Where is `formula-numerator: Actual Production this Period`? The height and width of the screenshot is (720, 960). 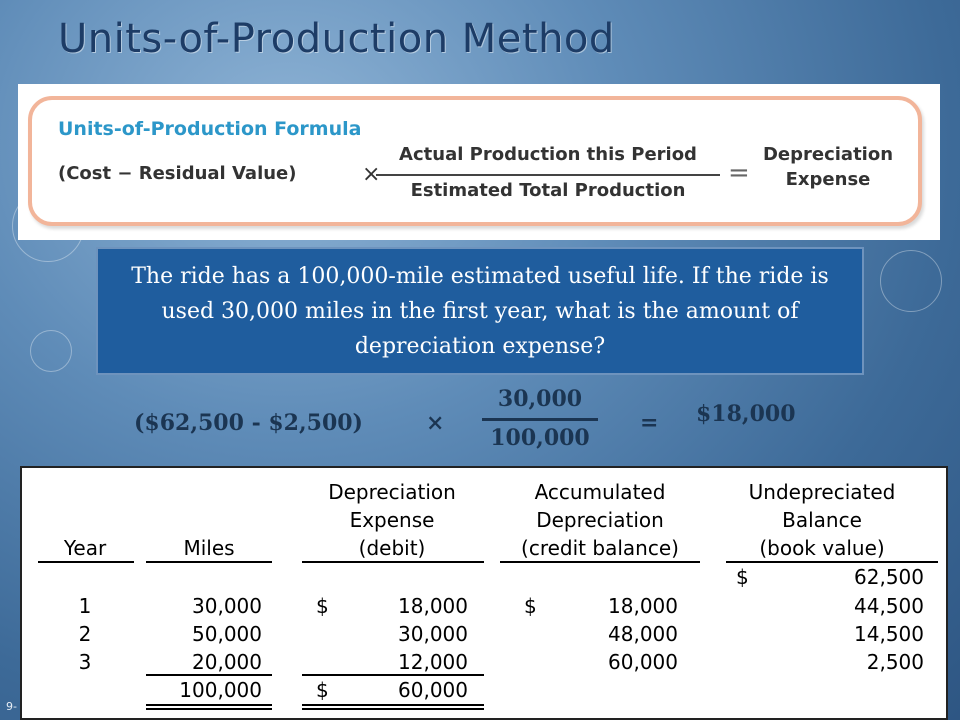
formula-numerator: Actual Production this Period is located at coordinates (548, 154).